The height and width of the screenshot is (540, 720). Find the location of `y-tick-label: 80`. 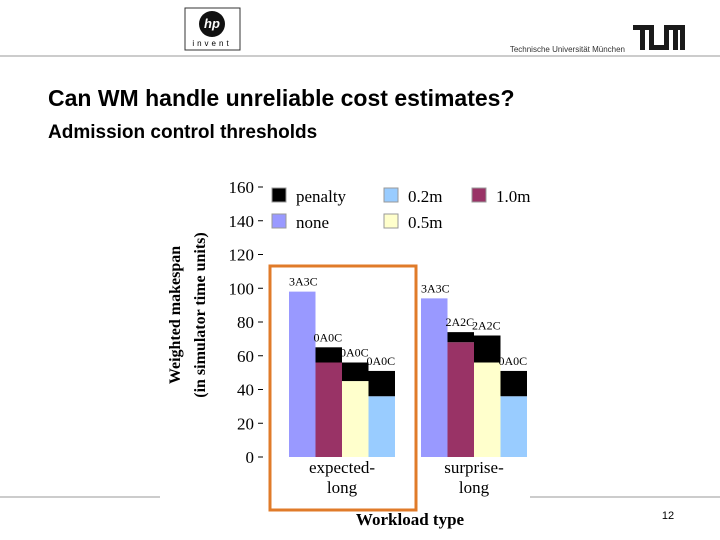

y-tick-label: 80 is located at coordinates (245, 322).